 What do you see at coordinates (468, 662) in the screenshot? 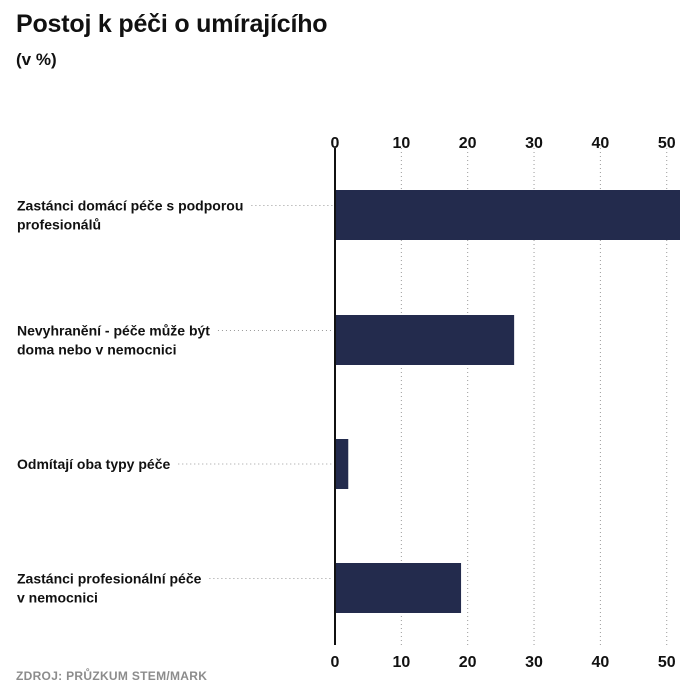
I see `tick-label-bottom: 20` at bounding box center [468, 662].